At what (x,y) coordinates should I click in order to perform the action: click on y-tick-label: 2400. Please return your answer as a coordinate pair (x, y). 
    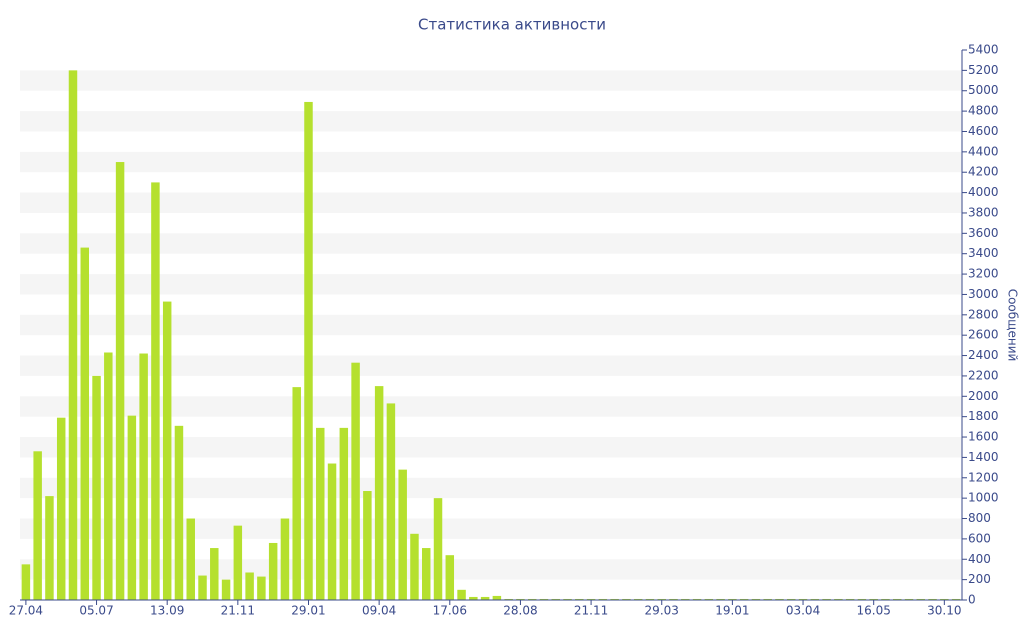
    Looking at the image, I should click on (983, 355).